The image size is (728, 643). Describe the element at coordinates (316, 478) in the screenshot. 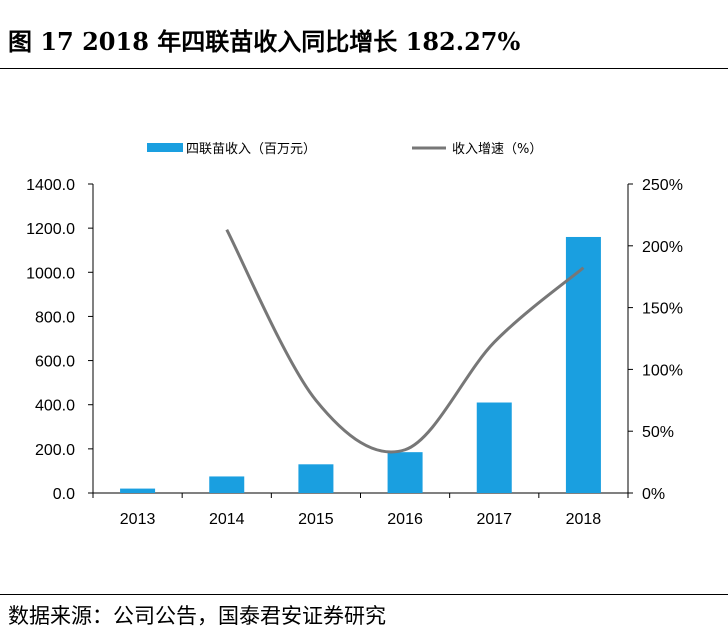

I see `bar-2015` at that location.